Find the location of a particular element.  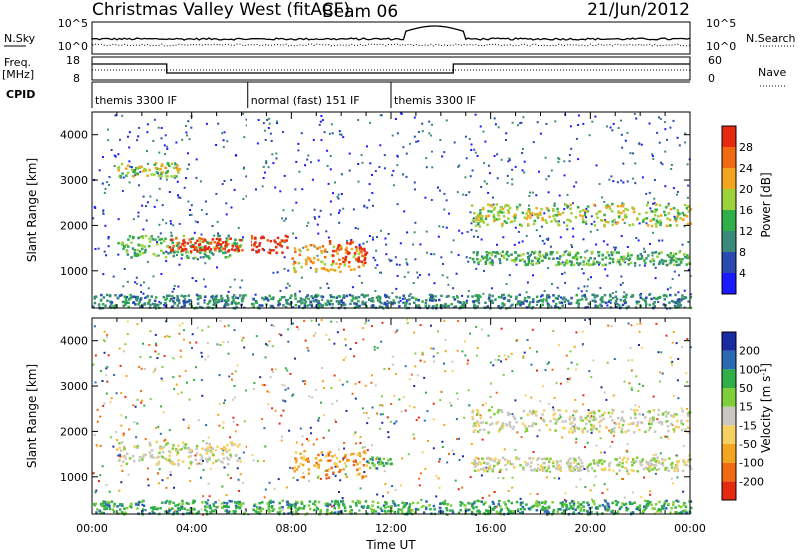

nsearch-tick-top: 10^5 is located at coordinates (721, 23).